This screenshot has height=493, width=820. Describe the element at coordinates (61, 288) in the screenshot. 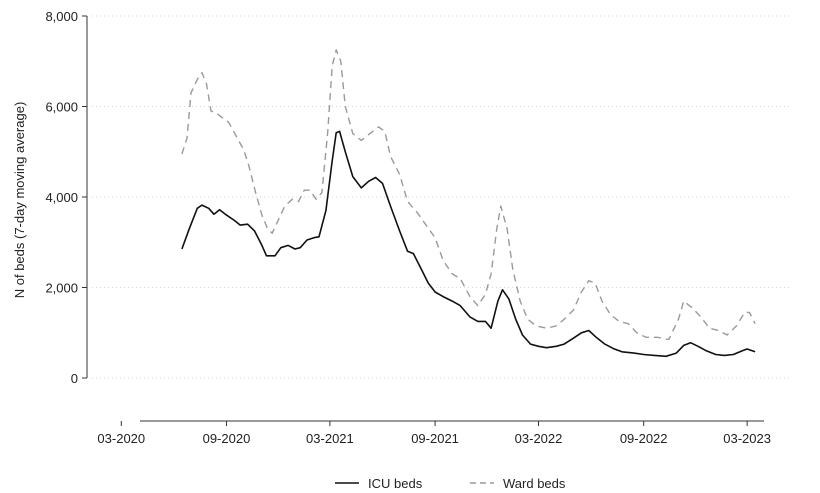

I see `y-tick-label: 2,000` at that location.